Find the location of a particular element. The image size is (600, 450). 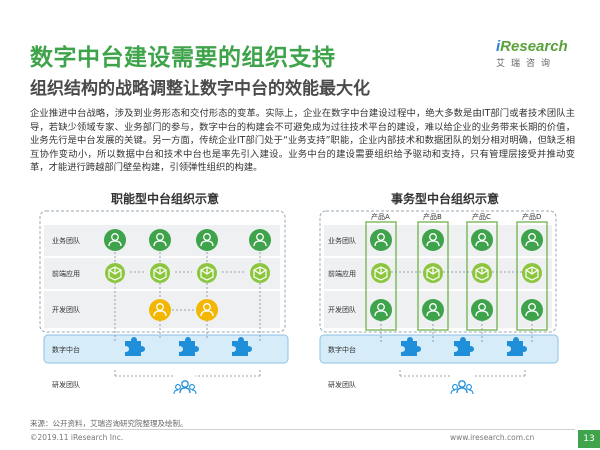

right-frontend-apps is located at coordinates (456, 273).